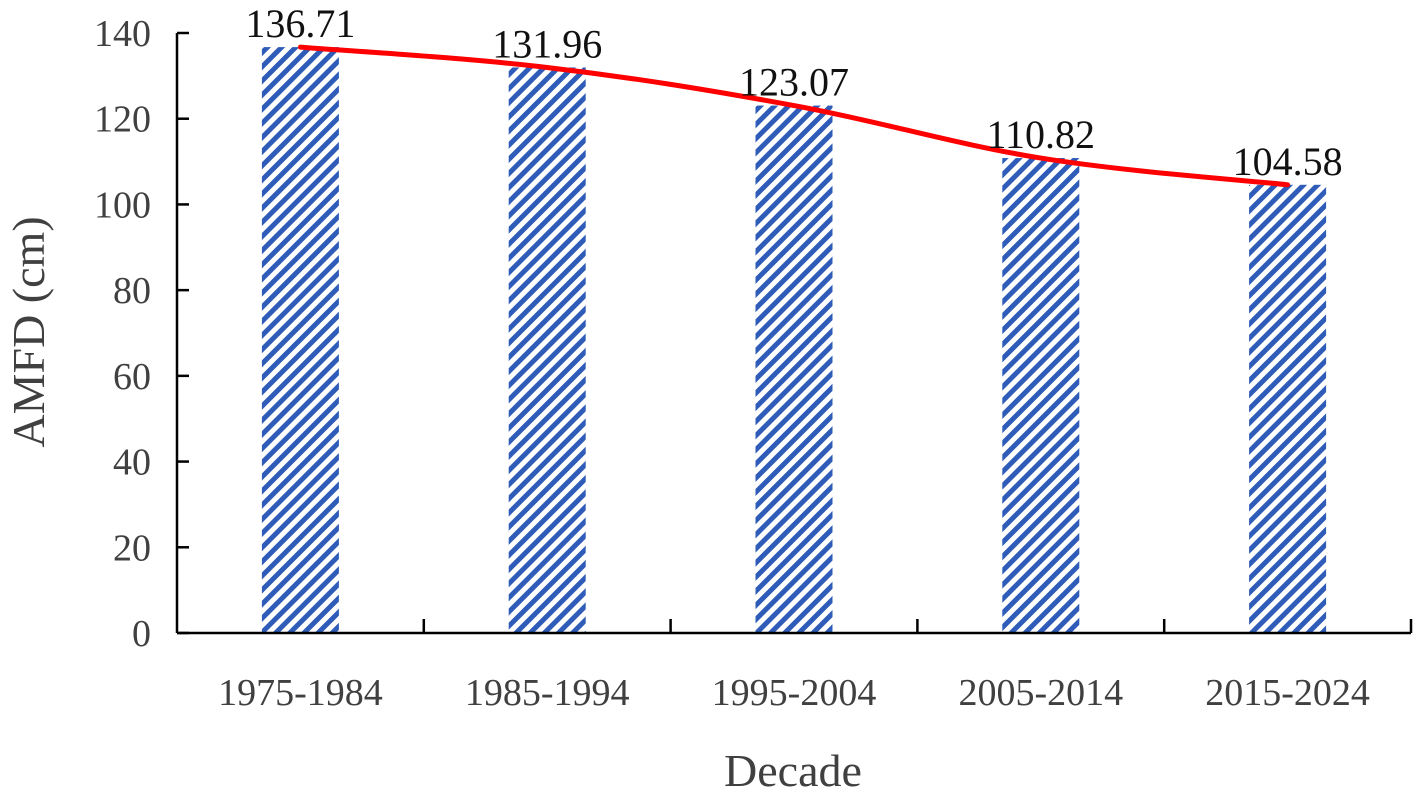  I want to click on trend-line-layer, so click(794, 116).